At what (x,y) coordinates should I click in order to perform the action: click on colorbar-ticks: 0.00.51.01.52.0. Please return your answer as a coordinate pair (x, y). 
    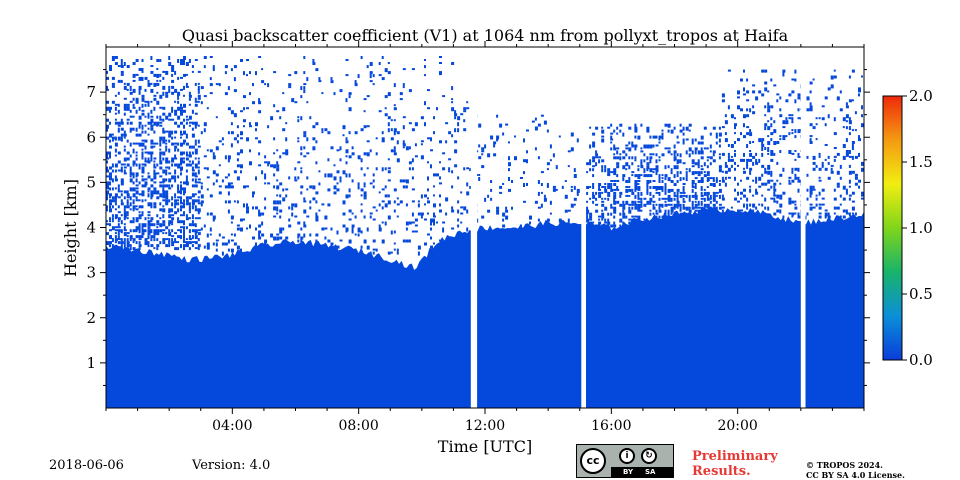
    Looking at the image, I should click on (917, 228).